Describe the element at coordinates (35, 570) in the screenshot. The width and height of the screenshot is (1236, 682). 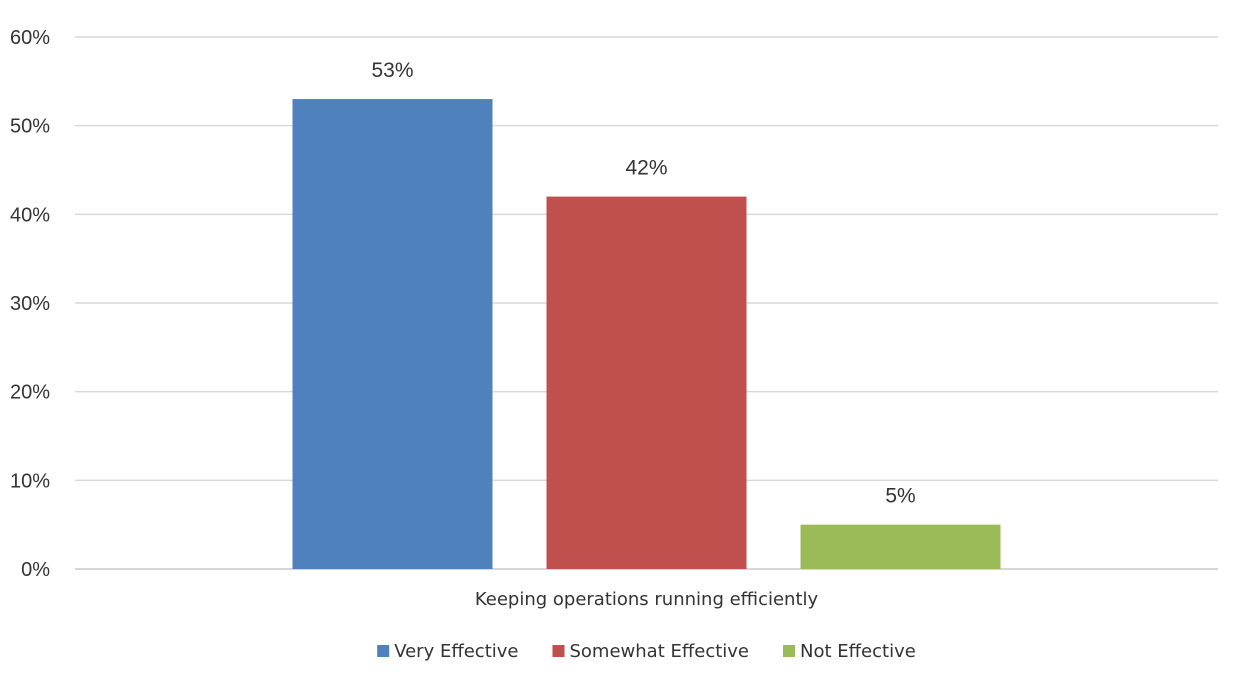
I see `y-tick-label: 0%` at that location.